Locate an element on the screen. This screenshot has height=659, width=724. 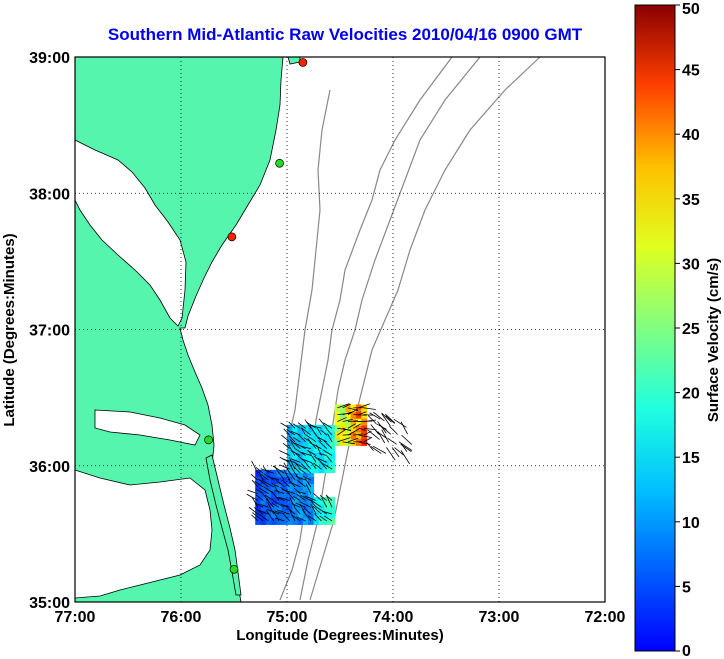
colorbar-tick-label: 15 is located at coordinates (691, 458).